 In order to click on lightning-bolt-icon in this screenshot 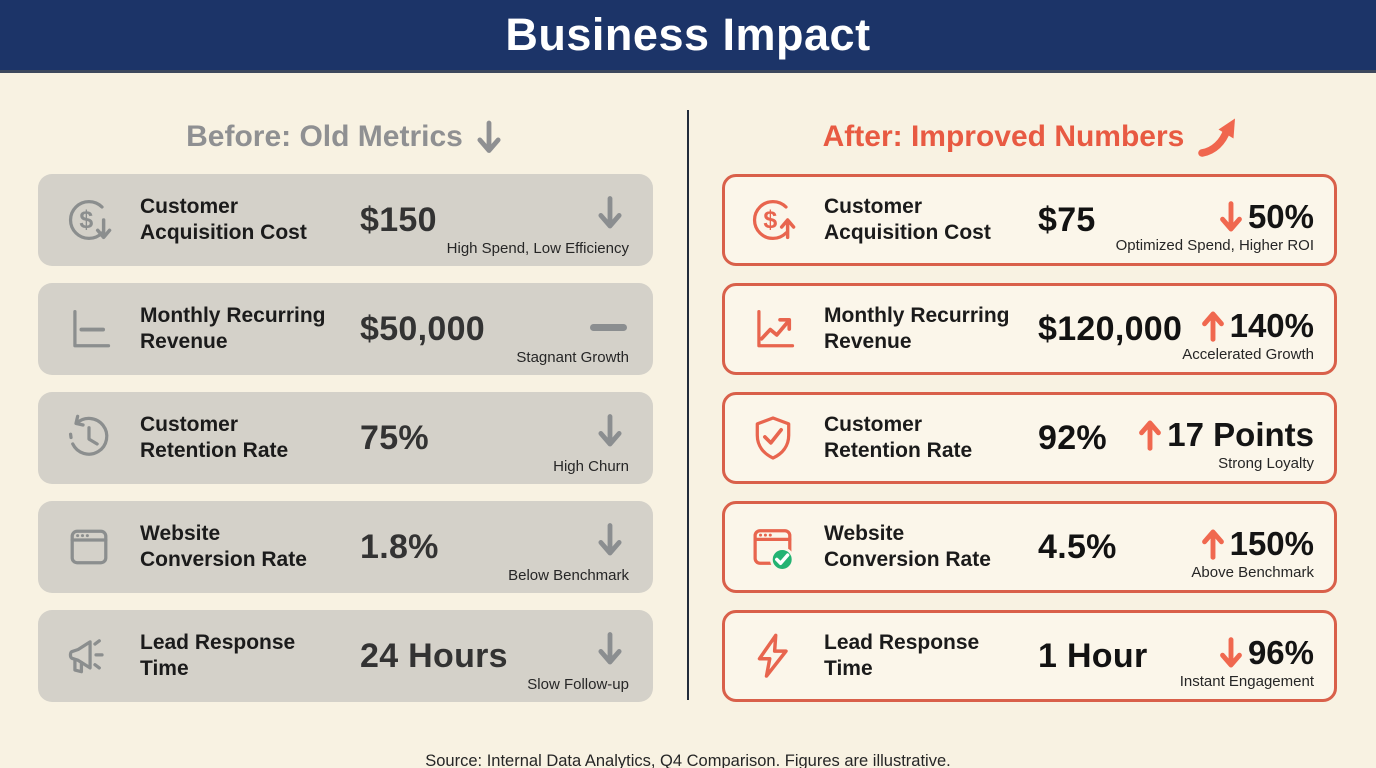, I will do `click(773, 656)`.